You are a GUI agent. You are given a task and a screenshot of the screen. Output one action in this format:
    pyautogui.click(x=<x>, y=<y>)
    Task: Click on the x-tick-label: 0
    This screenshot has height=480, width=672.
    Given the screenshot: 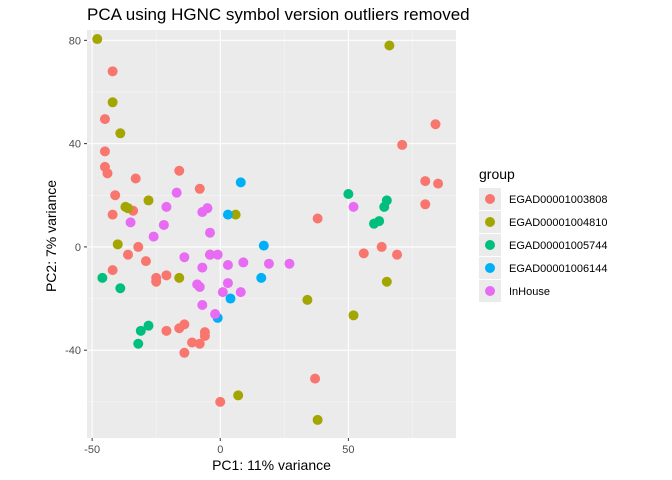 What is the action you would take?
    pyautogui.click(x=220, y=450)
    